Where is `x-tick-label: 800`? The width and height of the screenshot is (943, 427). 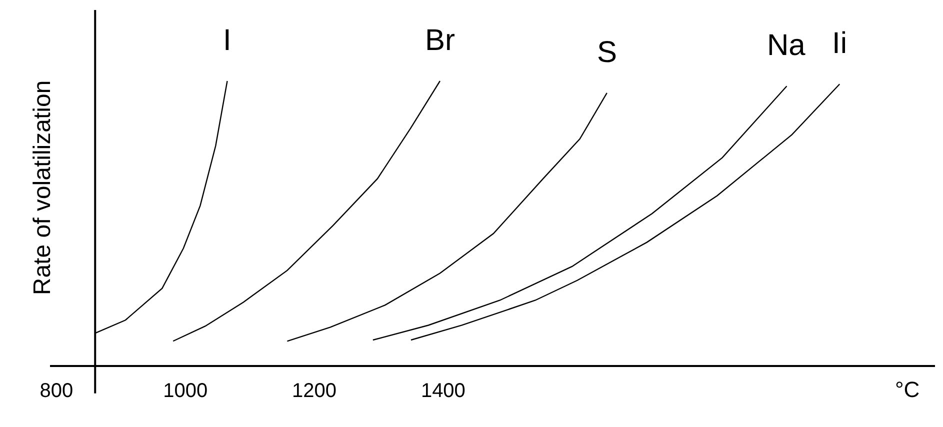
x-tick-label: 800 is located at coordinates (57, 391).